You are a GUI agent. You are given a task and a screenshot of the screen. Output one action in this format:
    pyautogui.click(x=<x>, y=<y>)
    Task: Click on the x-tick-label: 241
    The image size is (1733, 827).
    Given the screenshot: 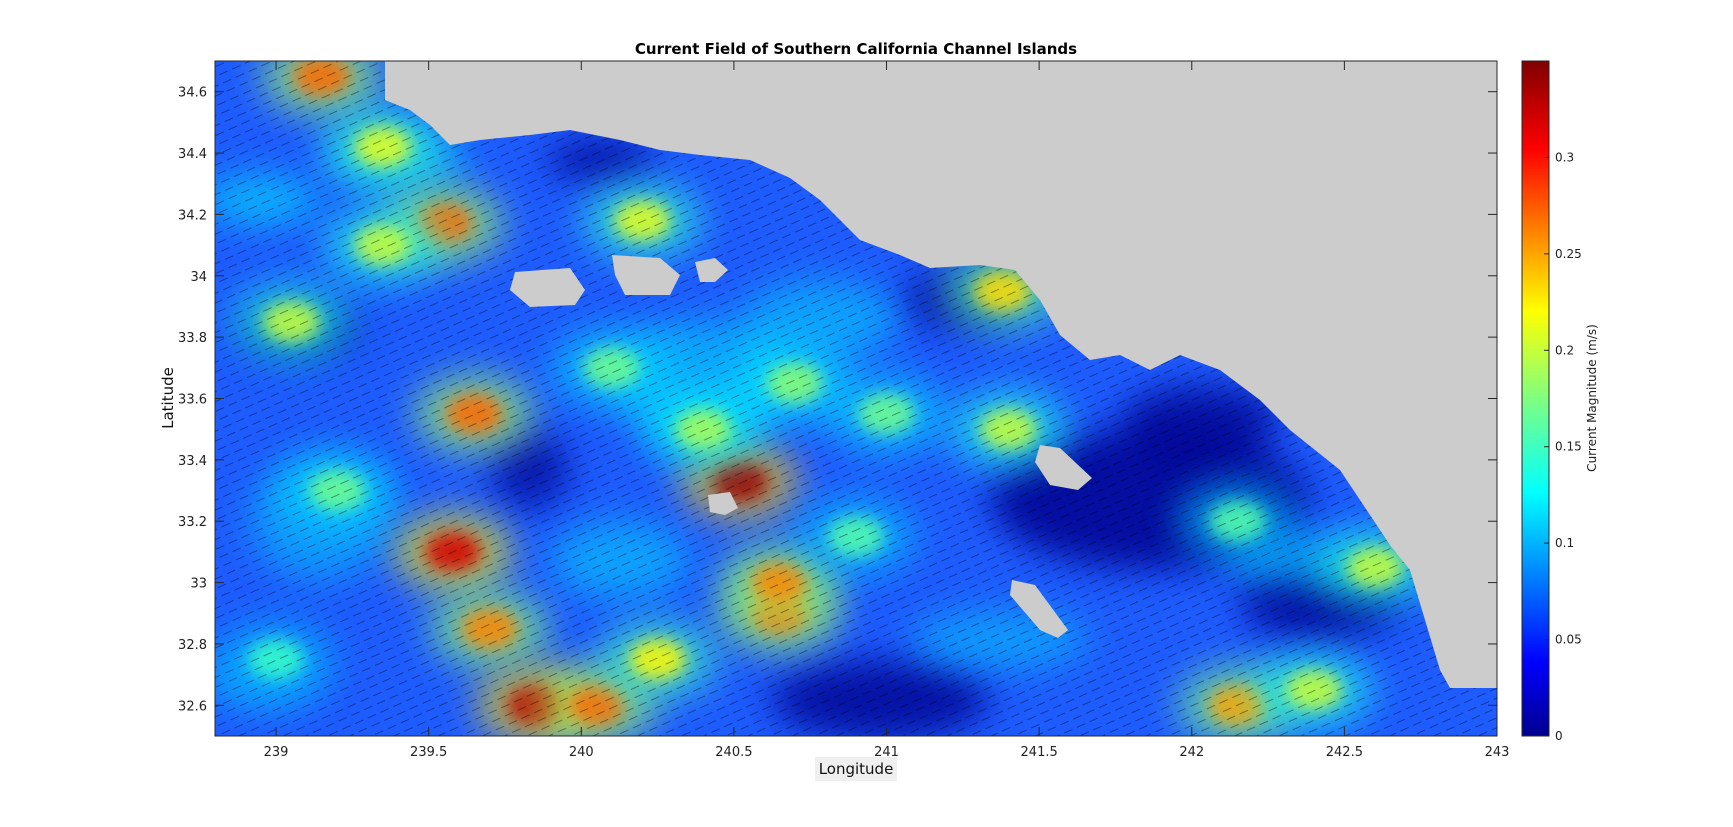 What is the action you would take?
    pyautogui.click(x=886, y=752)
    